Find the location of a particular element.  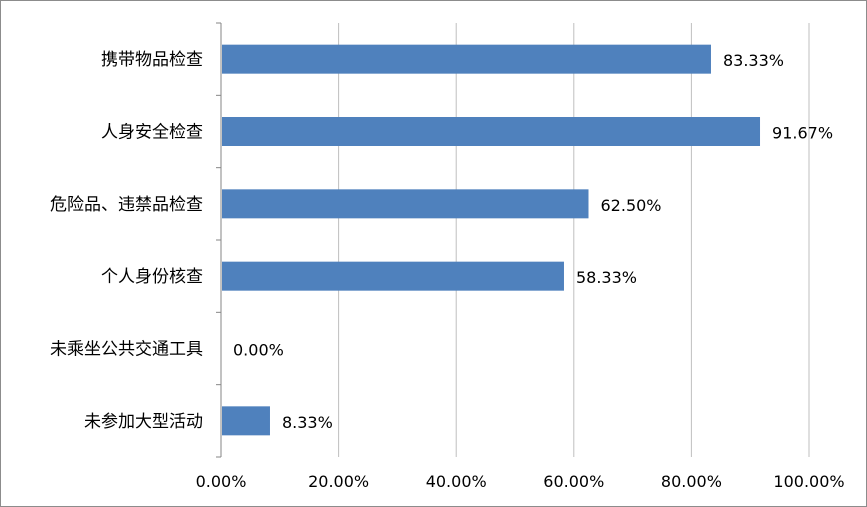

category-label: 人身安全检查 is located at coordinates (152, 133).